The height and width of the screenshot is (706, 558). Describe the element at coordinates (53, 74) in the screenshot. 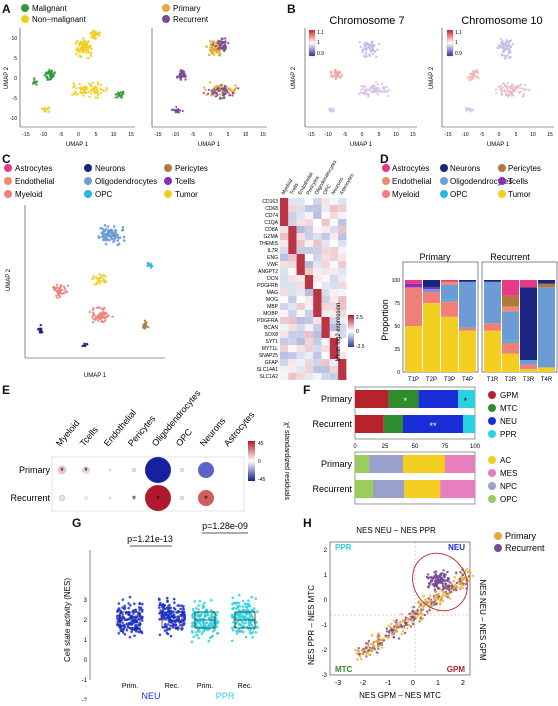

I see `cluster-malignant-left-point` at that location.